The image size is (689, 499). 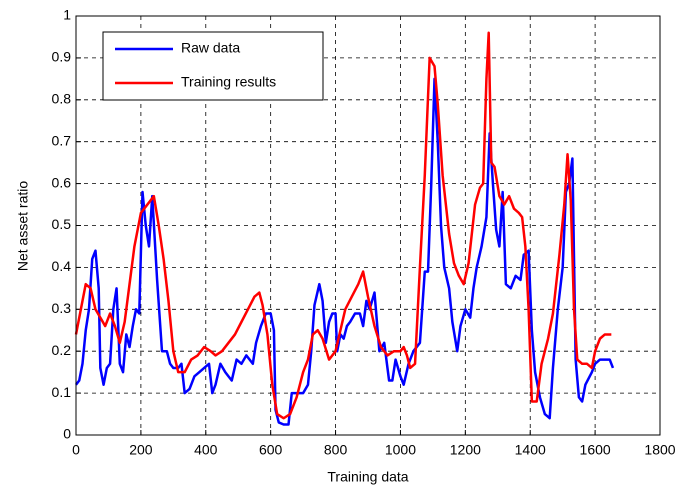 I want to click on y-tick-label: 0.1, so click(x=62, y=392).